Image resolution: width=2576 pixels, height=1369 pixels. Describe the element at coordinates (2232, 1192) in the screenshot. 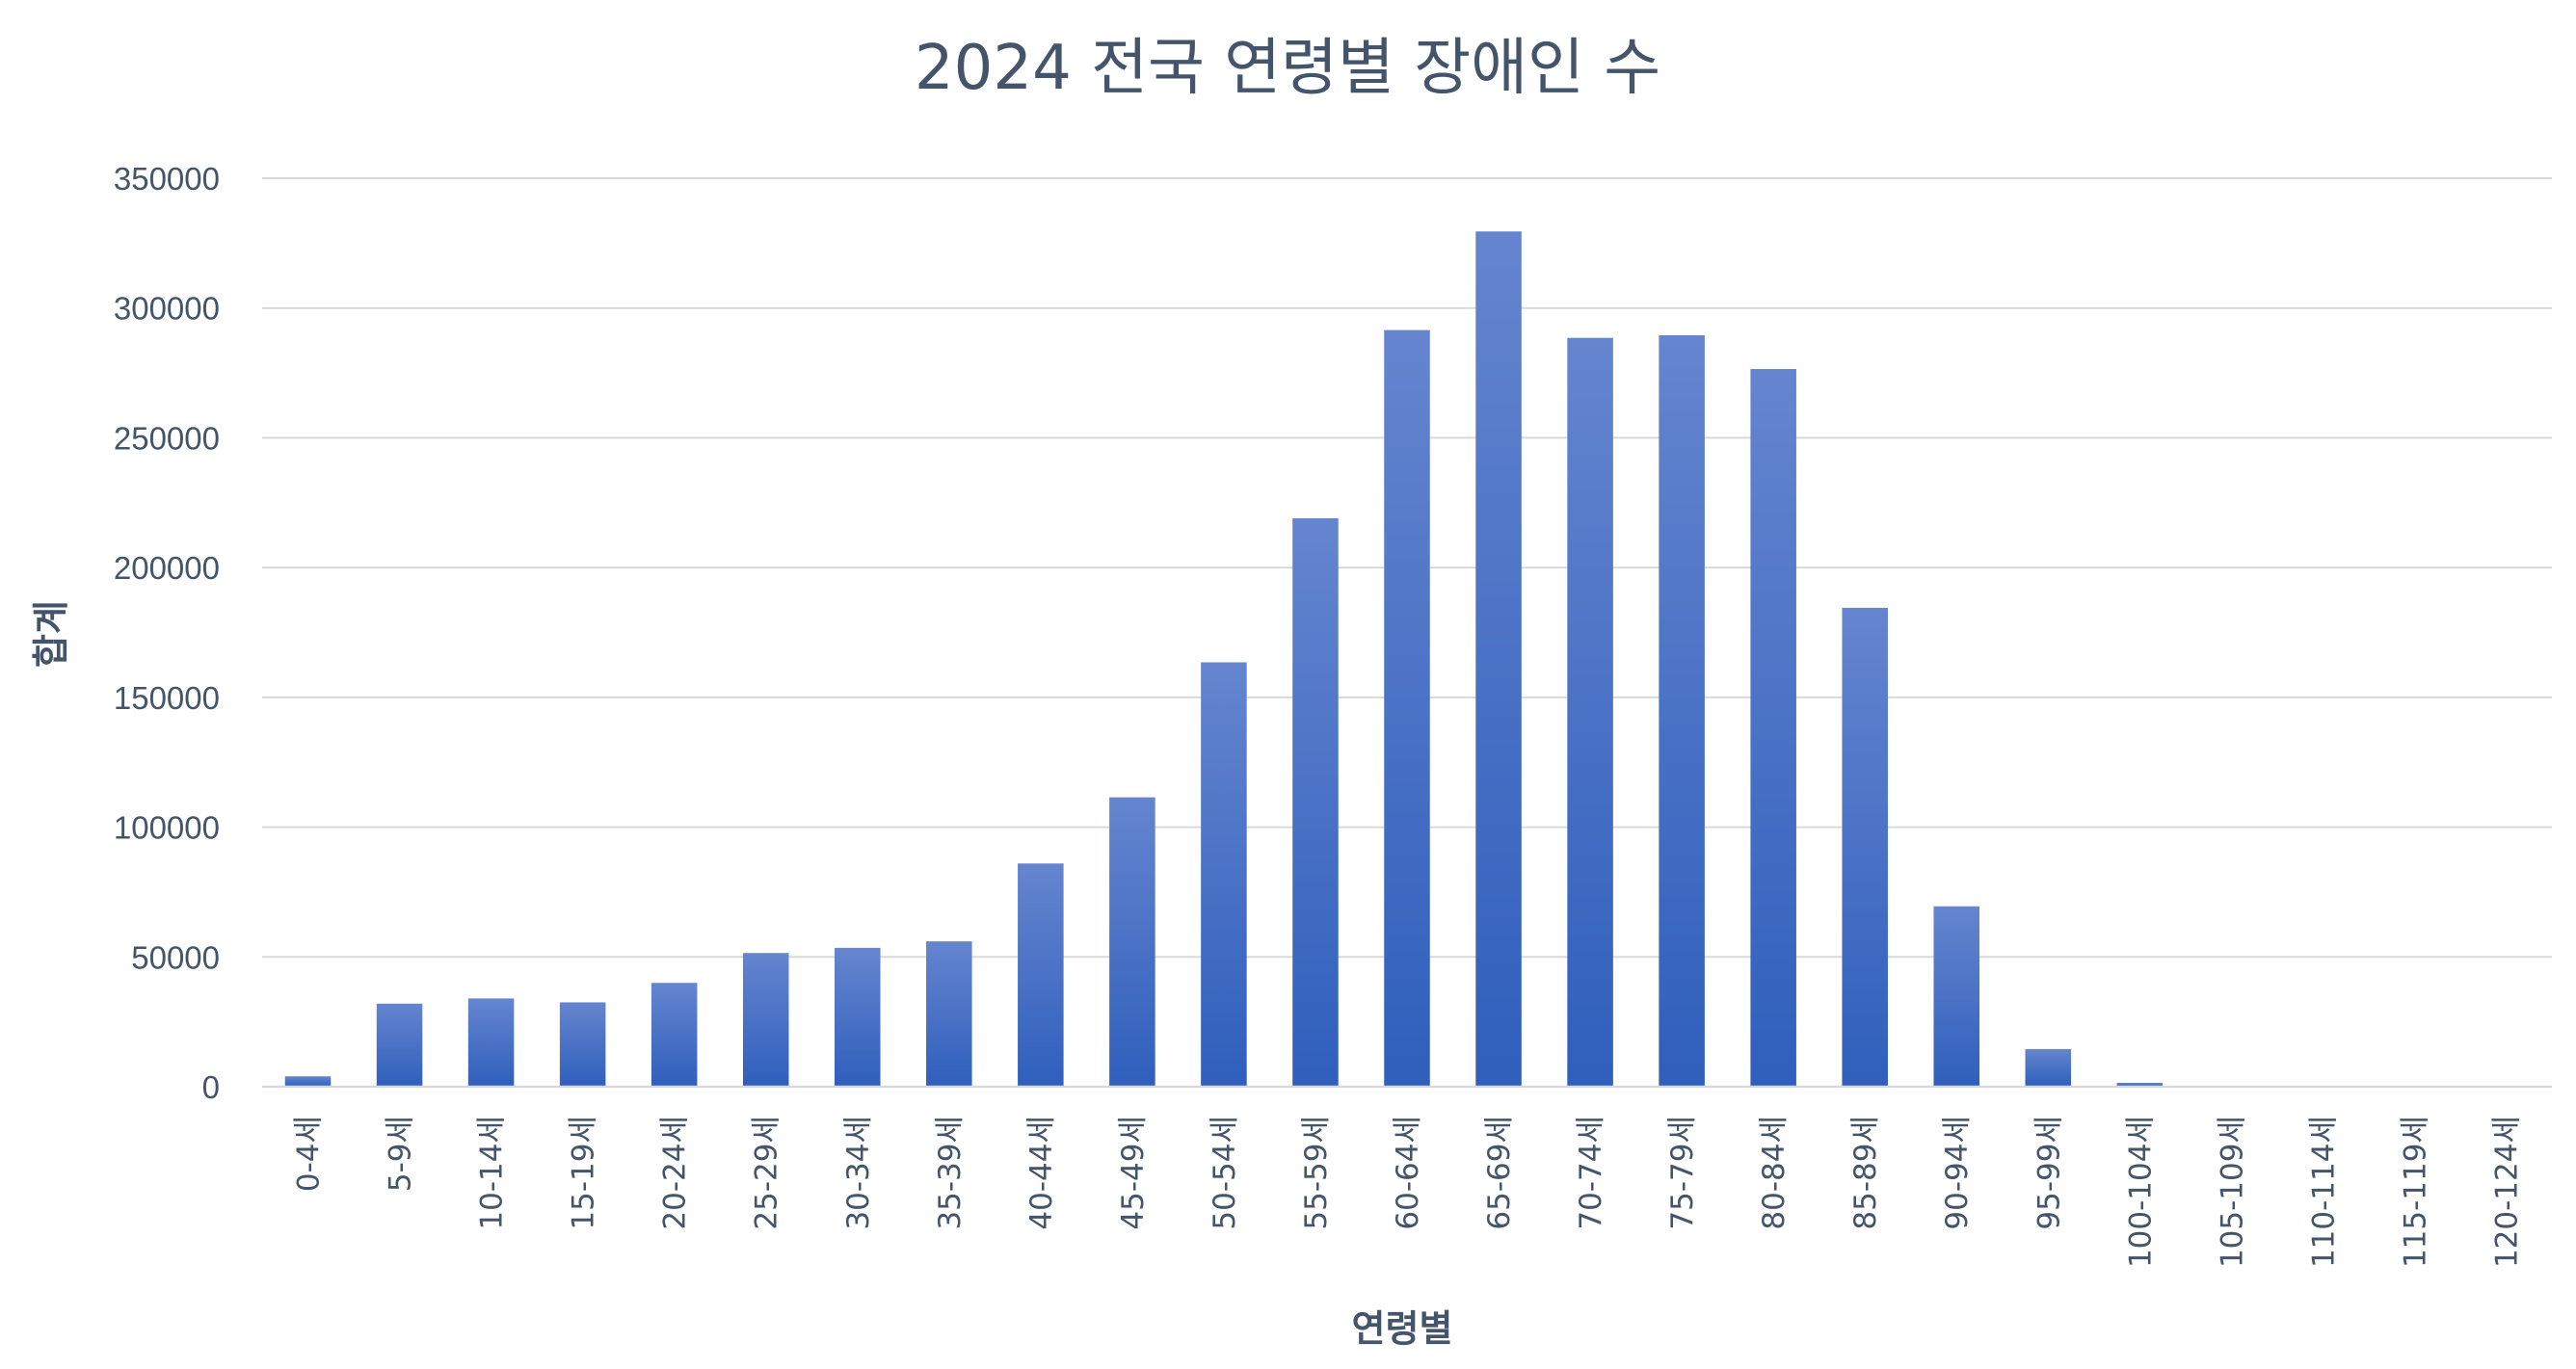

I see `x-tick-label: 105-109세` at that location.